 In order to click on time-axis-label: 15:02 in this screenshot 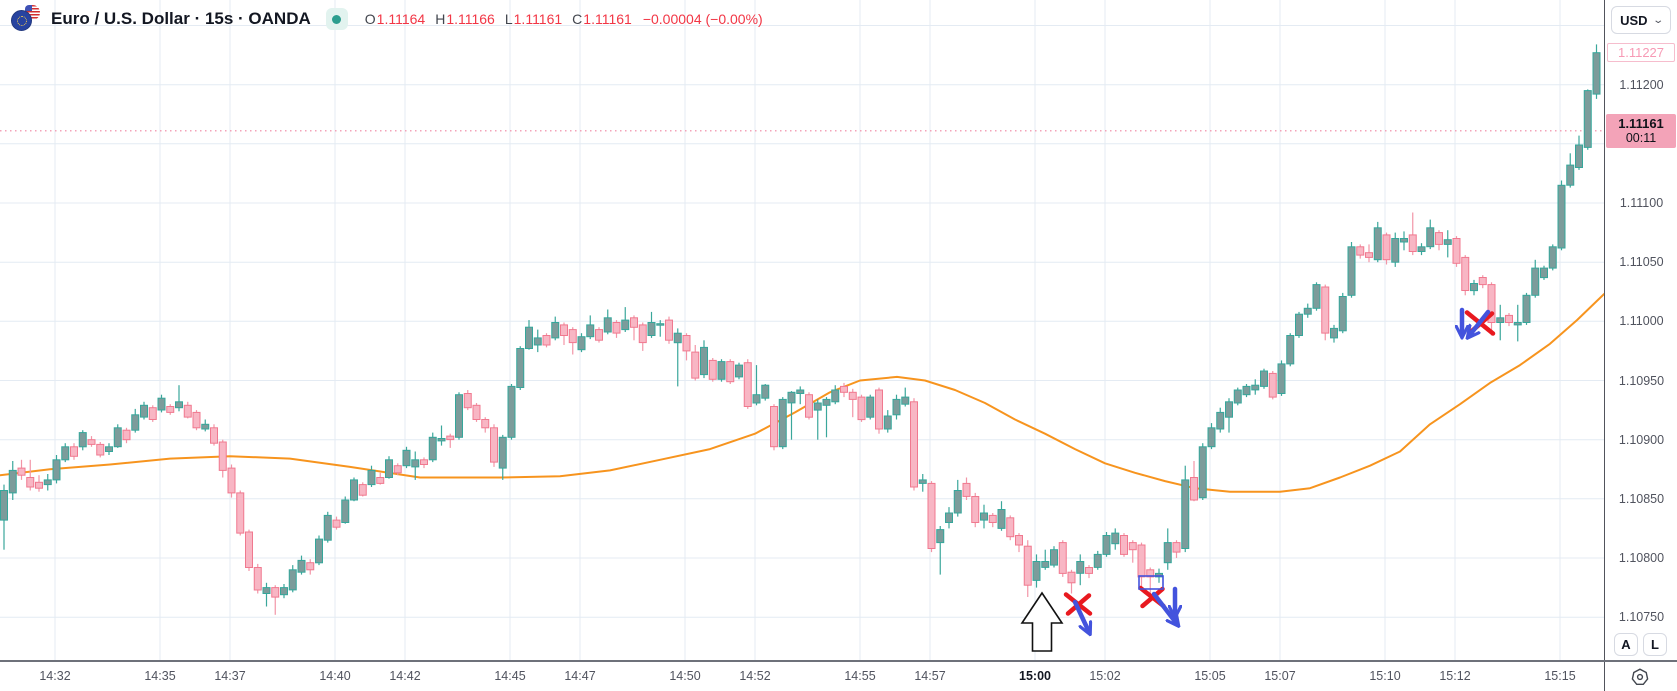, I will do `click(1105, 676)`.